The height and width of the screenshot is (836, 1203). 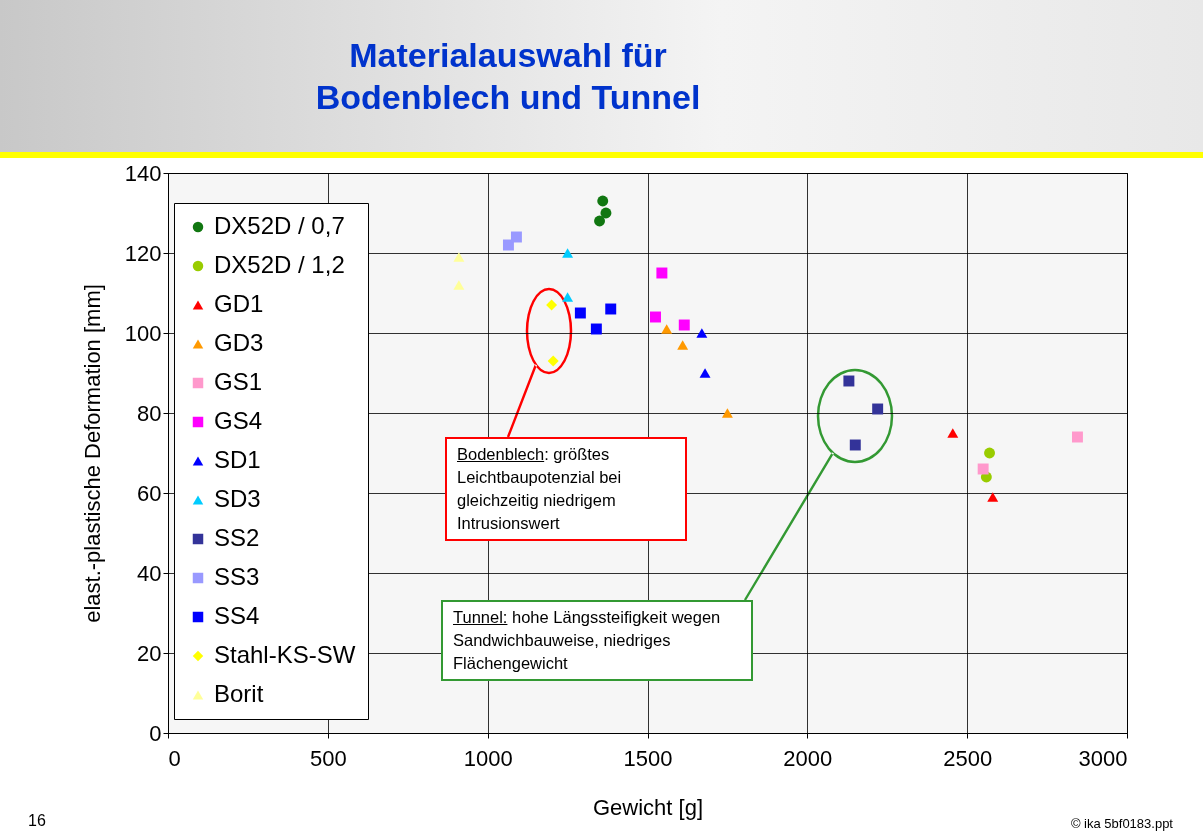 I want to click on y-tick-label: 140, so click(x=143, y=173).